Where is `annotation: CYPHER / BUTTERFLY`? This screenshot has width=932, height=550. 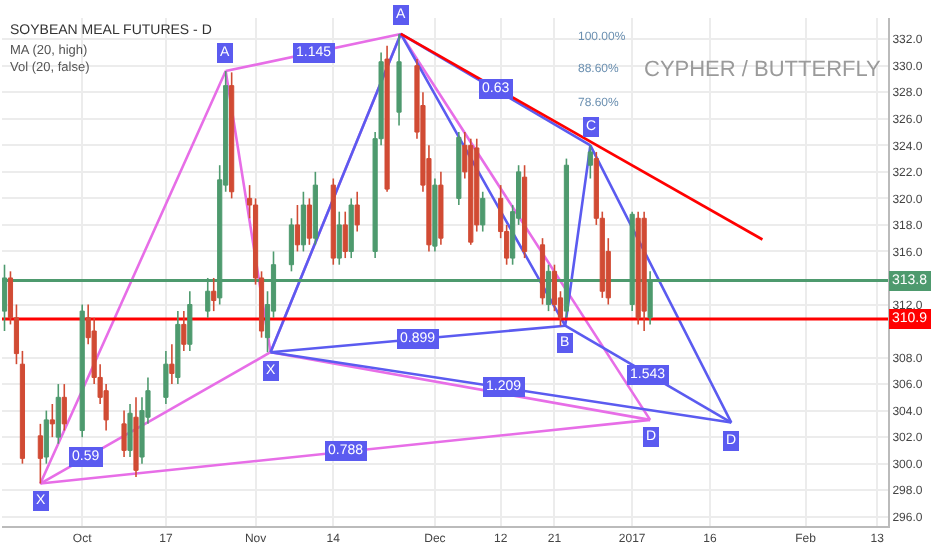
annotation: CYPHER / BUTTERFLY is located at coordinates (763, 70).